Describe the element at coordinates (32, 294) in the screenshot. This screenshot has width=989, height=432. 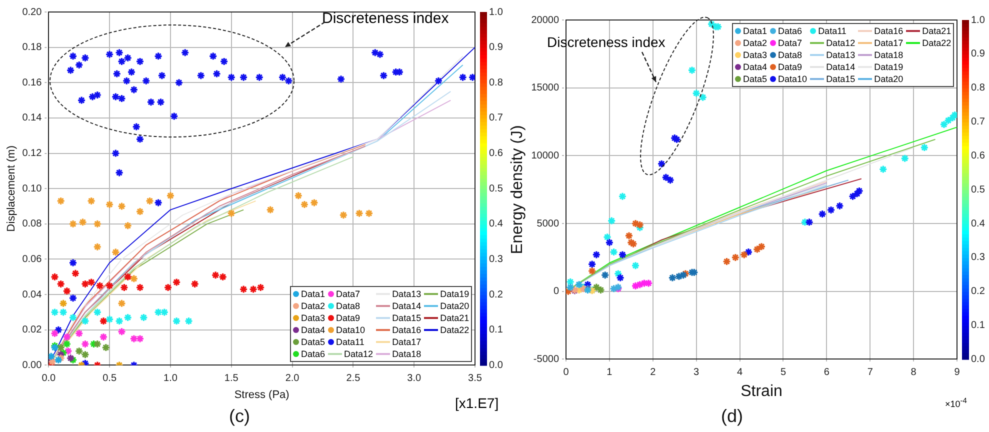
I see `y-tick-label: 0.04` at that location.